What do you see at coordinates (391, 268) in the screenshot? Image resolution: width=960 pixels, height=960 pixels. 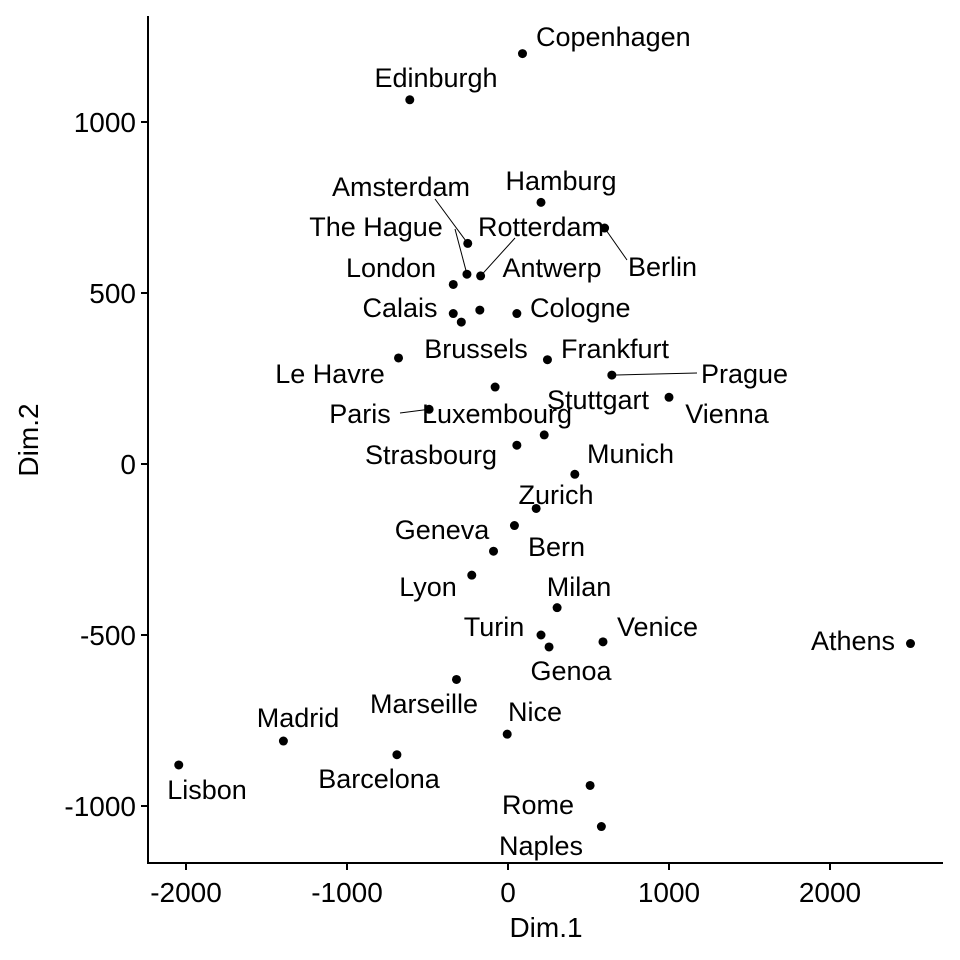 I see `point-label: London` at bounding box center [391, 268].